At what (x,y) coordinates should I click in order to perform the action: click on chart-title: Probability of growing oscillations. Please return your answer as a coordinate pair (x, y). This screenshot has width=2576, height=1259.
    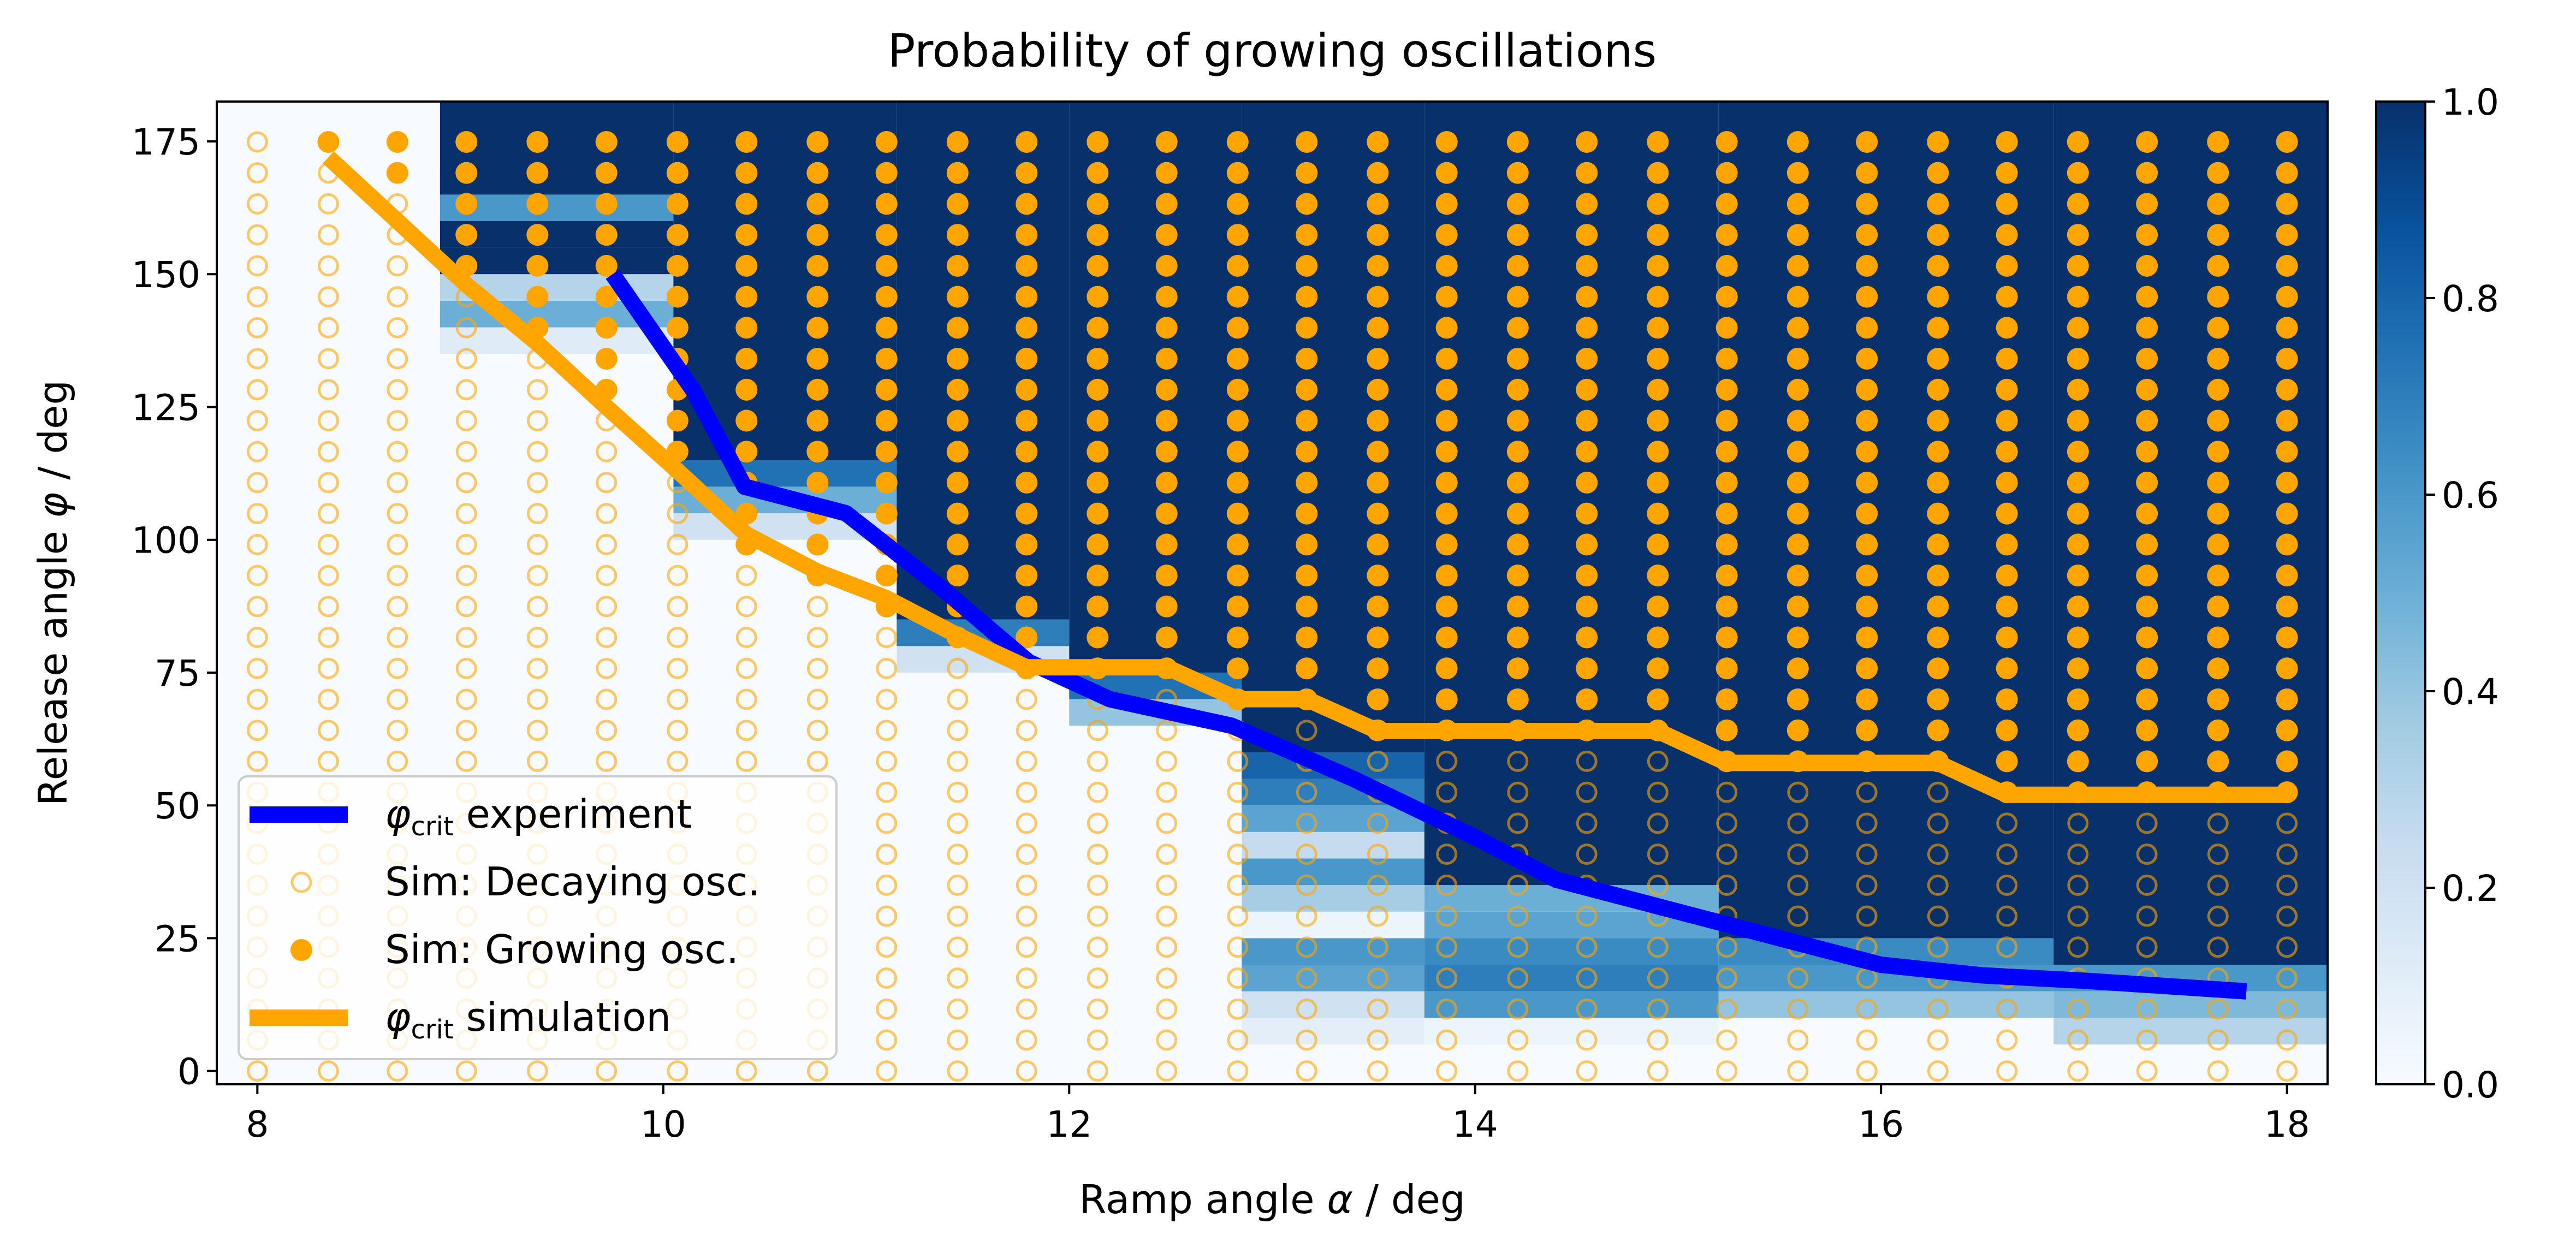
    Looking at the image, I should click on (1272, 51).